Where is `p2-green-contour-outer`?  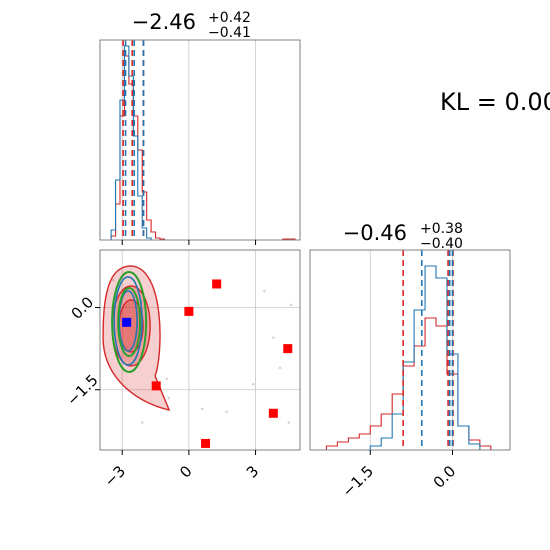 p2-green-contour-outer is located at coordinates (129, 321).